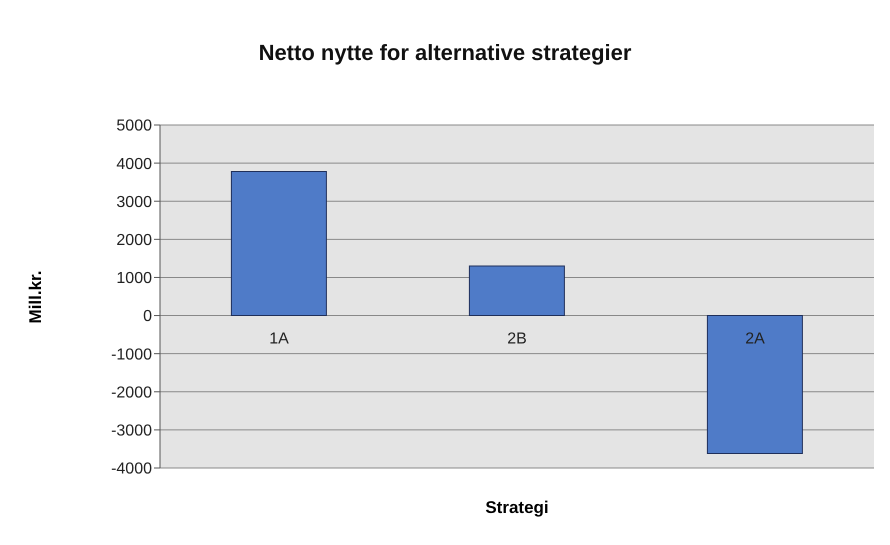  What do you see at coordinates (134, 279) in the screenshot?
I see `y-tick-label: 1000` at bounding box center [134, 279].